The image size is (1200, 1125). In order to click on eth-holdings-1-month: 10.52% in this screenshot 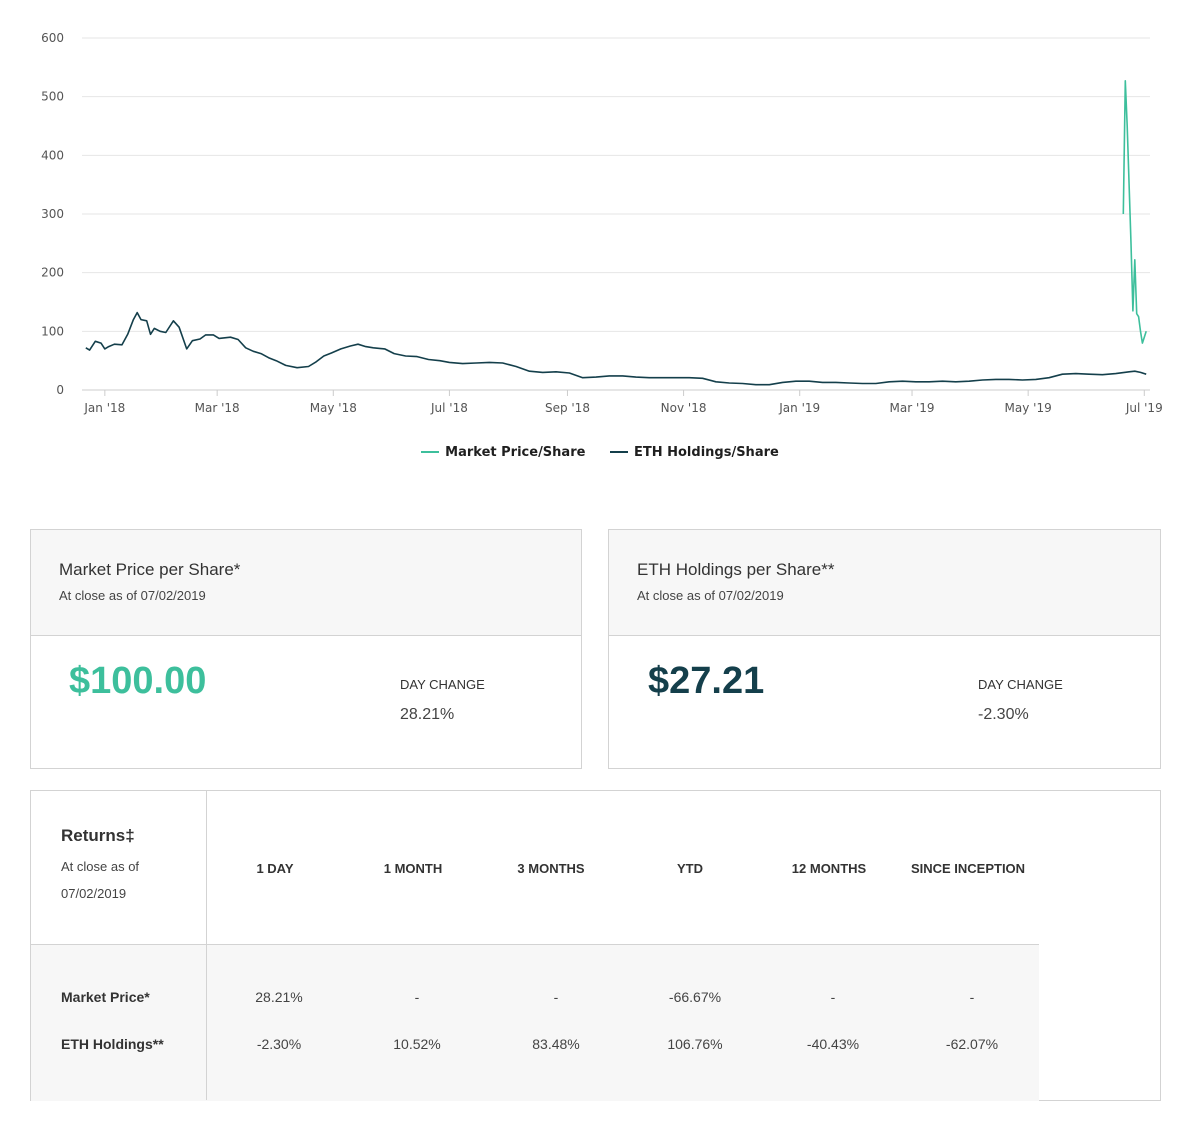, I will do `click(417, 1044)`.